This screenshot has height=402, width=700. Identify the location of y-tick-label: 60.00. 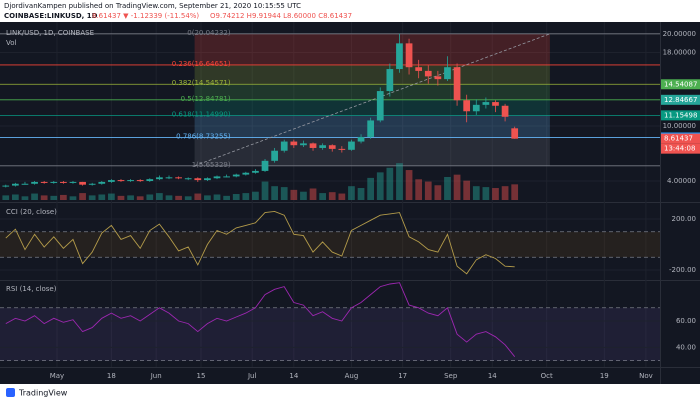
(686, 321).